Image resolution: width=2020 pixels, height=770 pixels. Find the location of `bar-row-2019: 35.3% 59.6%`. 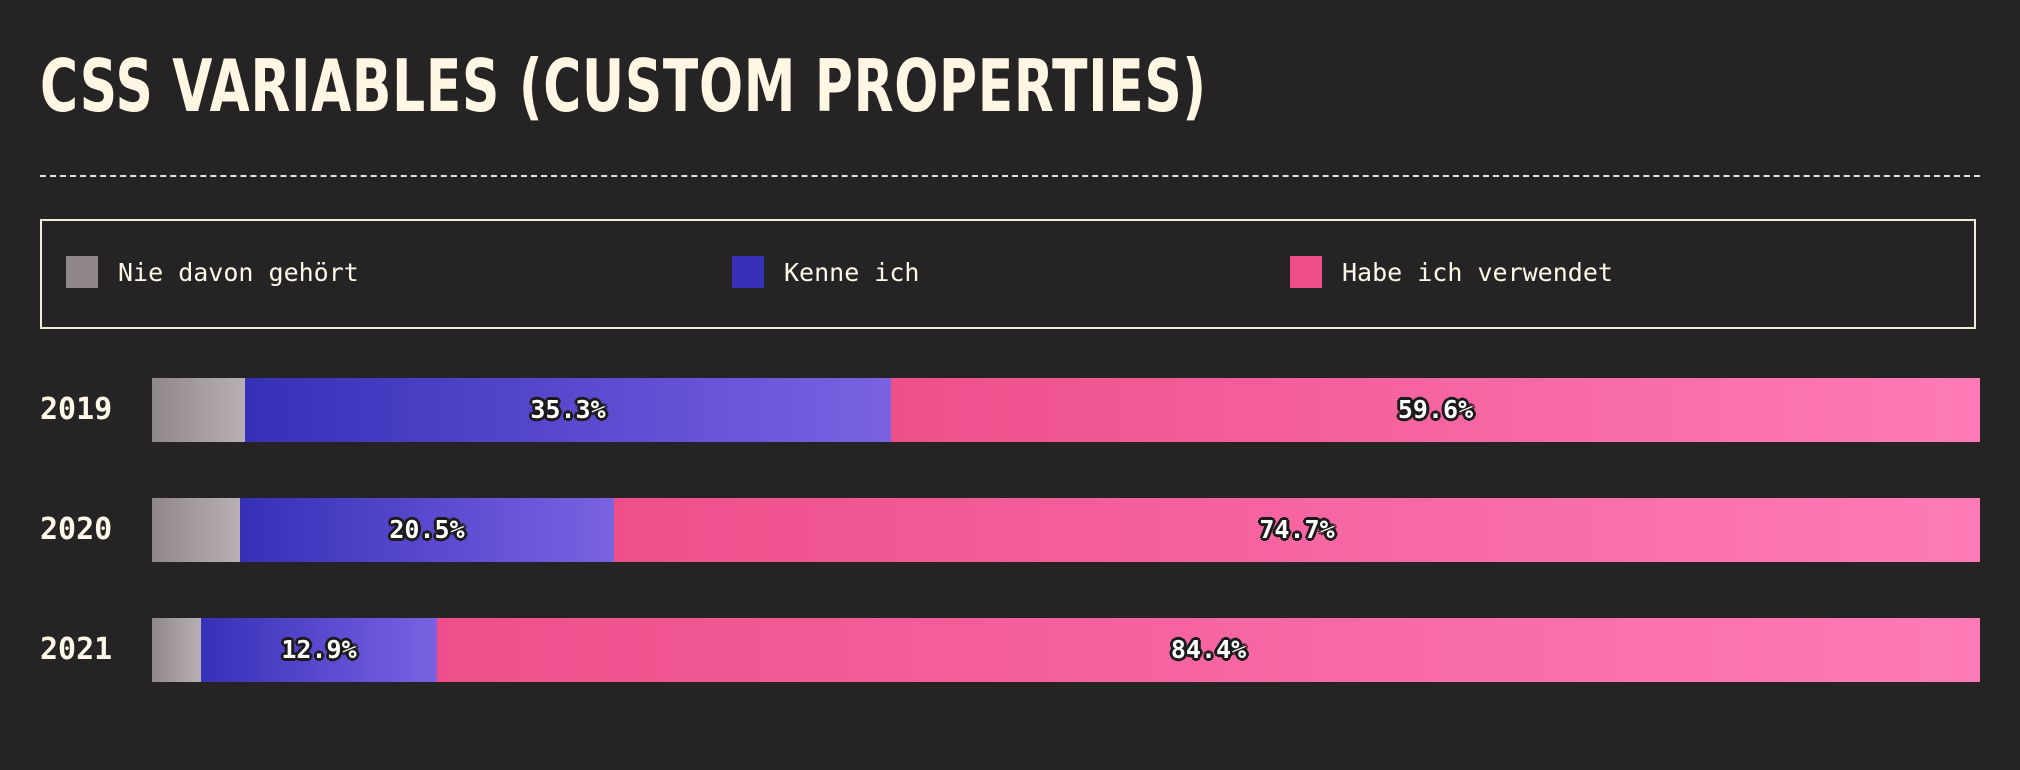

bar-row-2019: 35.3% 59.6% is located at coordinates (1066, 410).